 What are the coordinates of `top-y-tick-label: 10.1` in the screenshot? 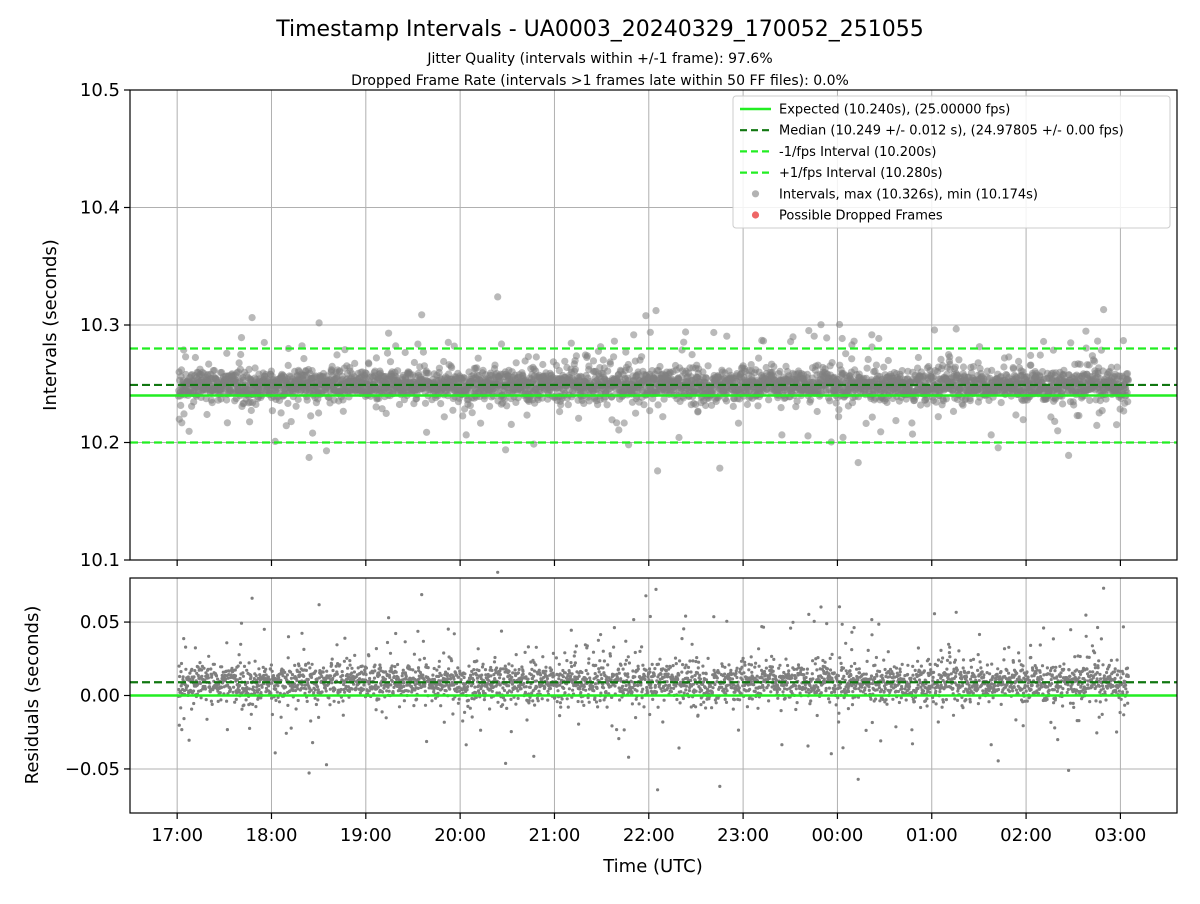 It's located at (100, 560).